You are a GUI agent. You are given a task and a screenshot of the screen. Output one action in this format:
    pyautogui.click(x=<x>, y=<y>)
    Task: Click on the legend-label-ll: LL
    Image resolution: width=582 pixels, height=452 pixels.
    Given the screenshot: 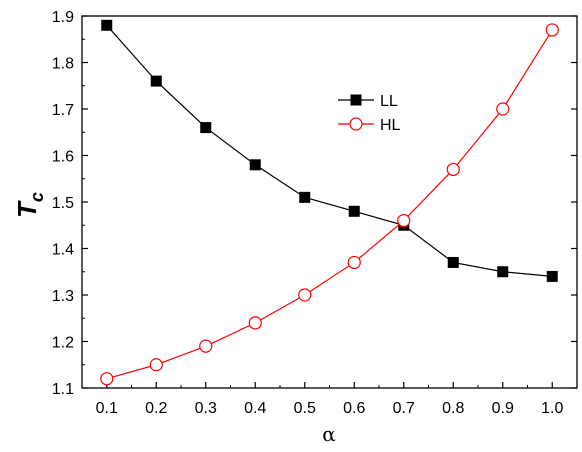 What is the action you would take?
    pyautogui.click(x=389, y=101)
    